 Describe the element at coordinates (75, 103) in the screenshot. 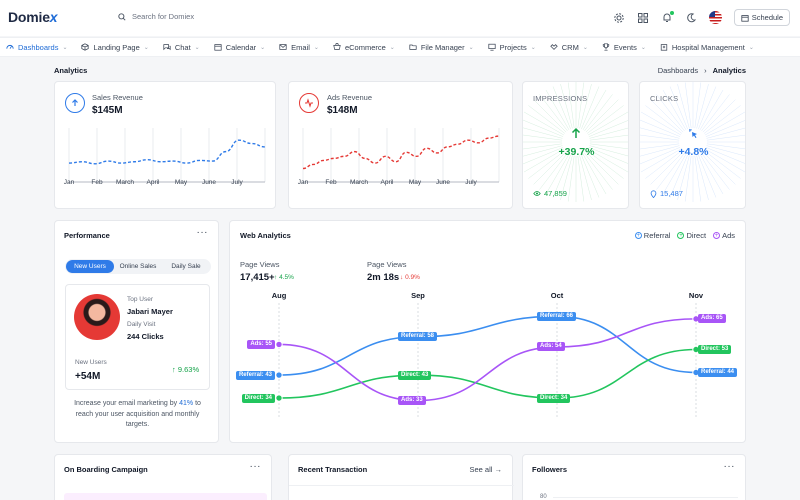

I see `arrow-up-circle-icon` at that location.